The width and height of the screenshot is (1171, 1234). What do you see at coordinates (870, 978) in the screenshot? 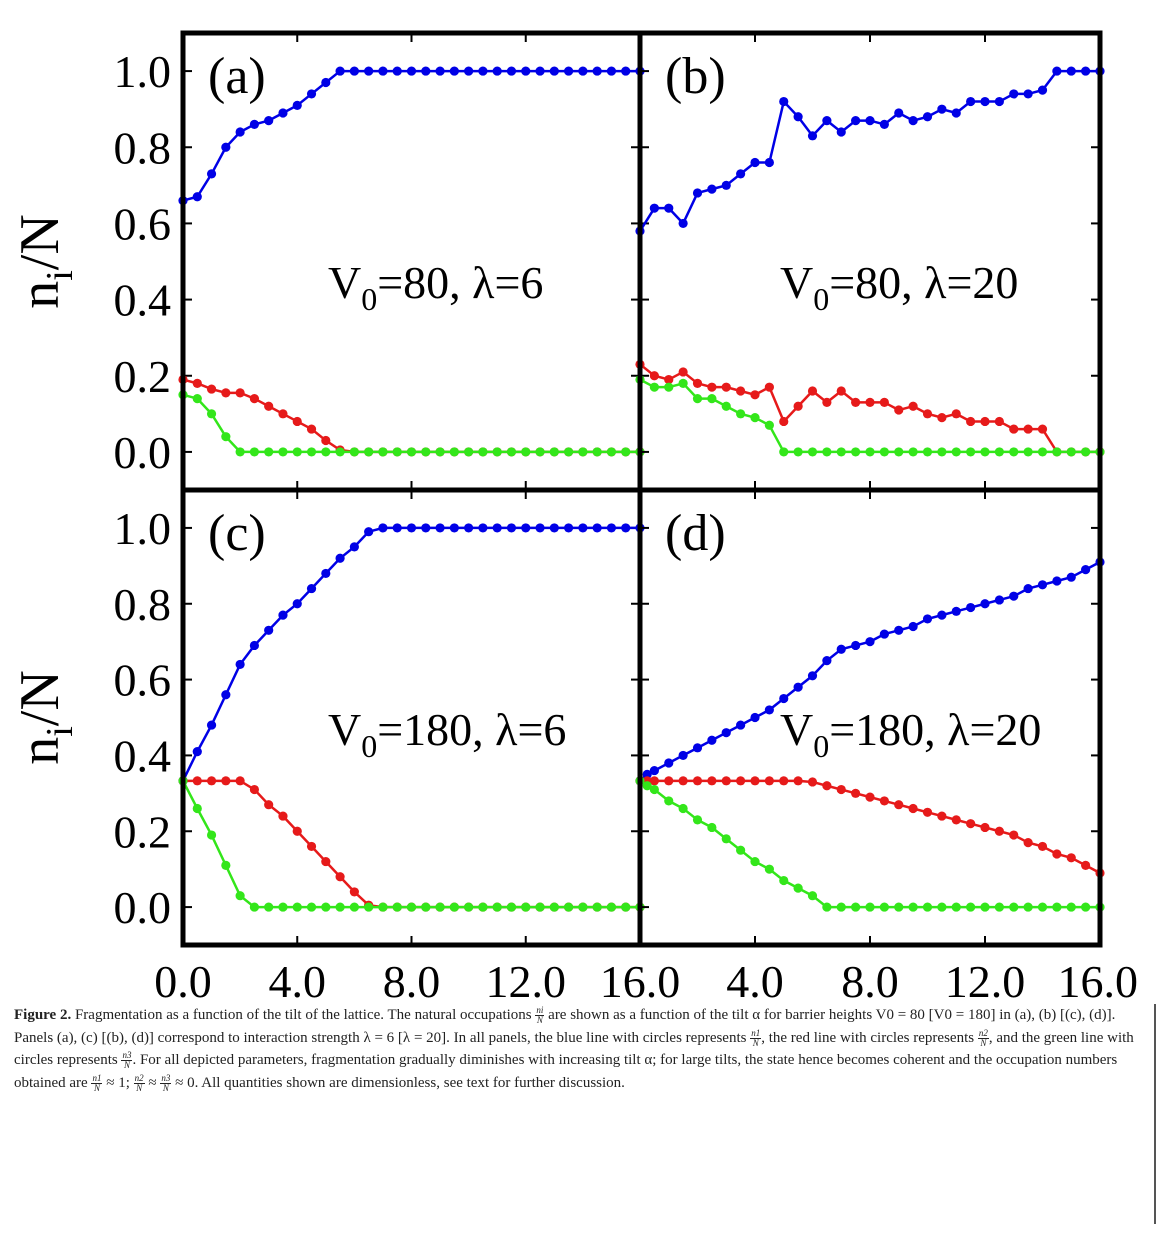
I see `x-tick-label: 8.0` at bounding box center [870, 978].